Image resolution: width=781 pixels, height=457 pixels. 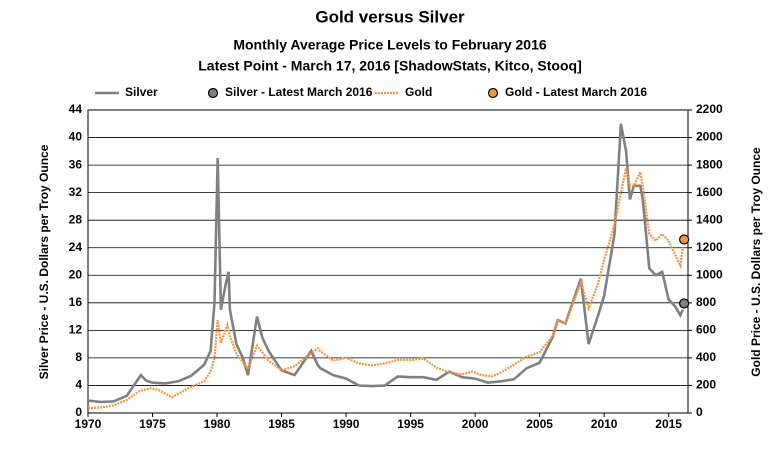 I want to click on y2-tick-label: 600, so click(x=706, y=330).